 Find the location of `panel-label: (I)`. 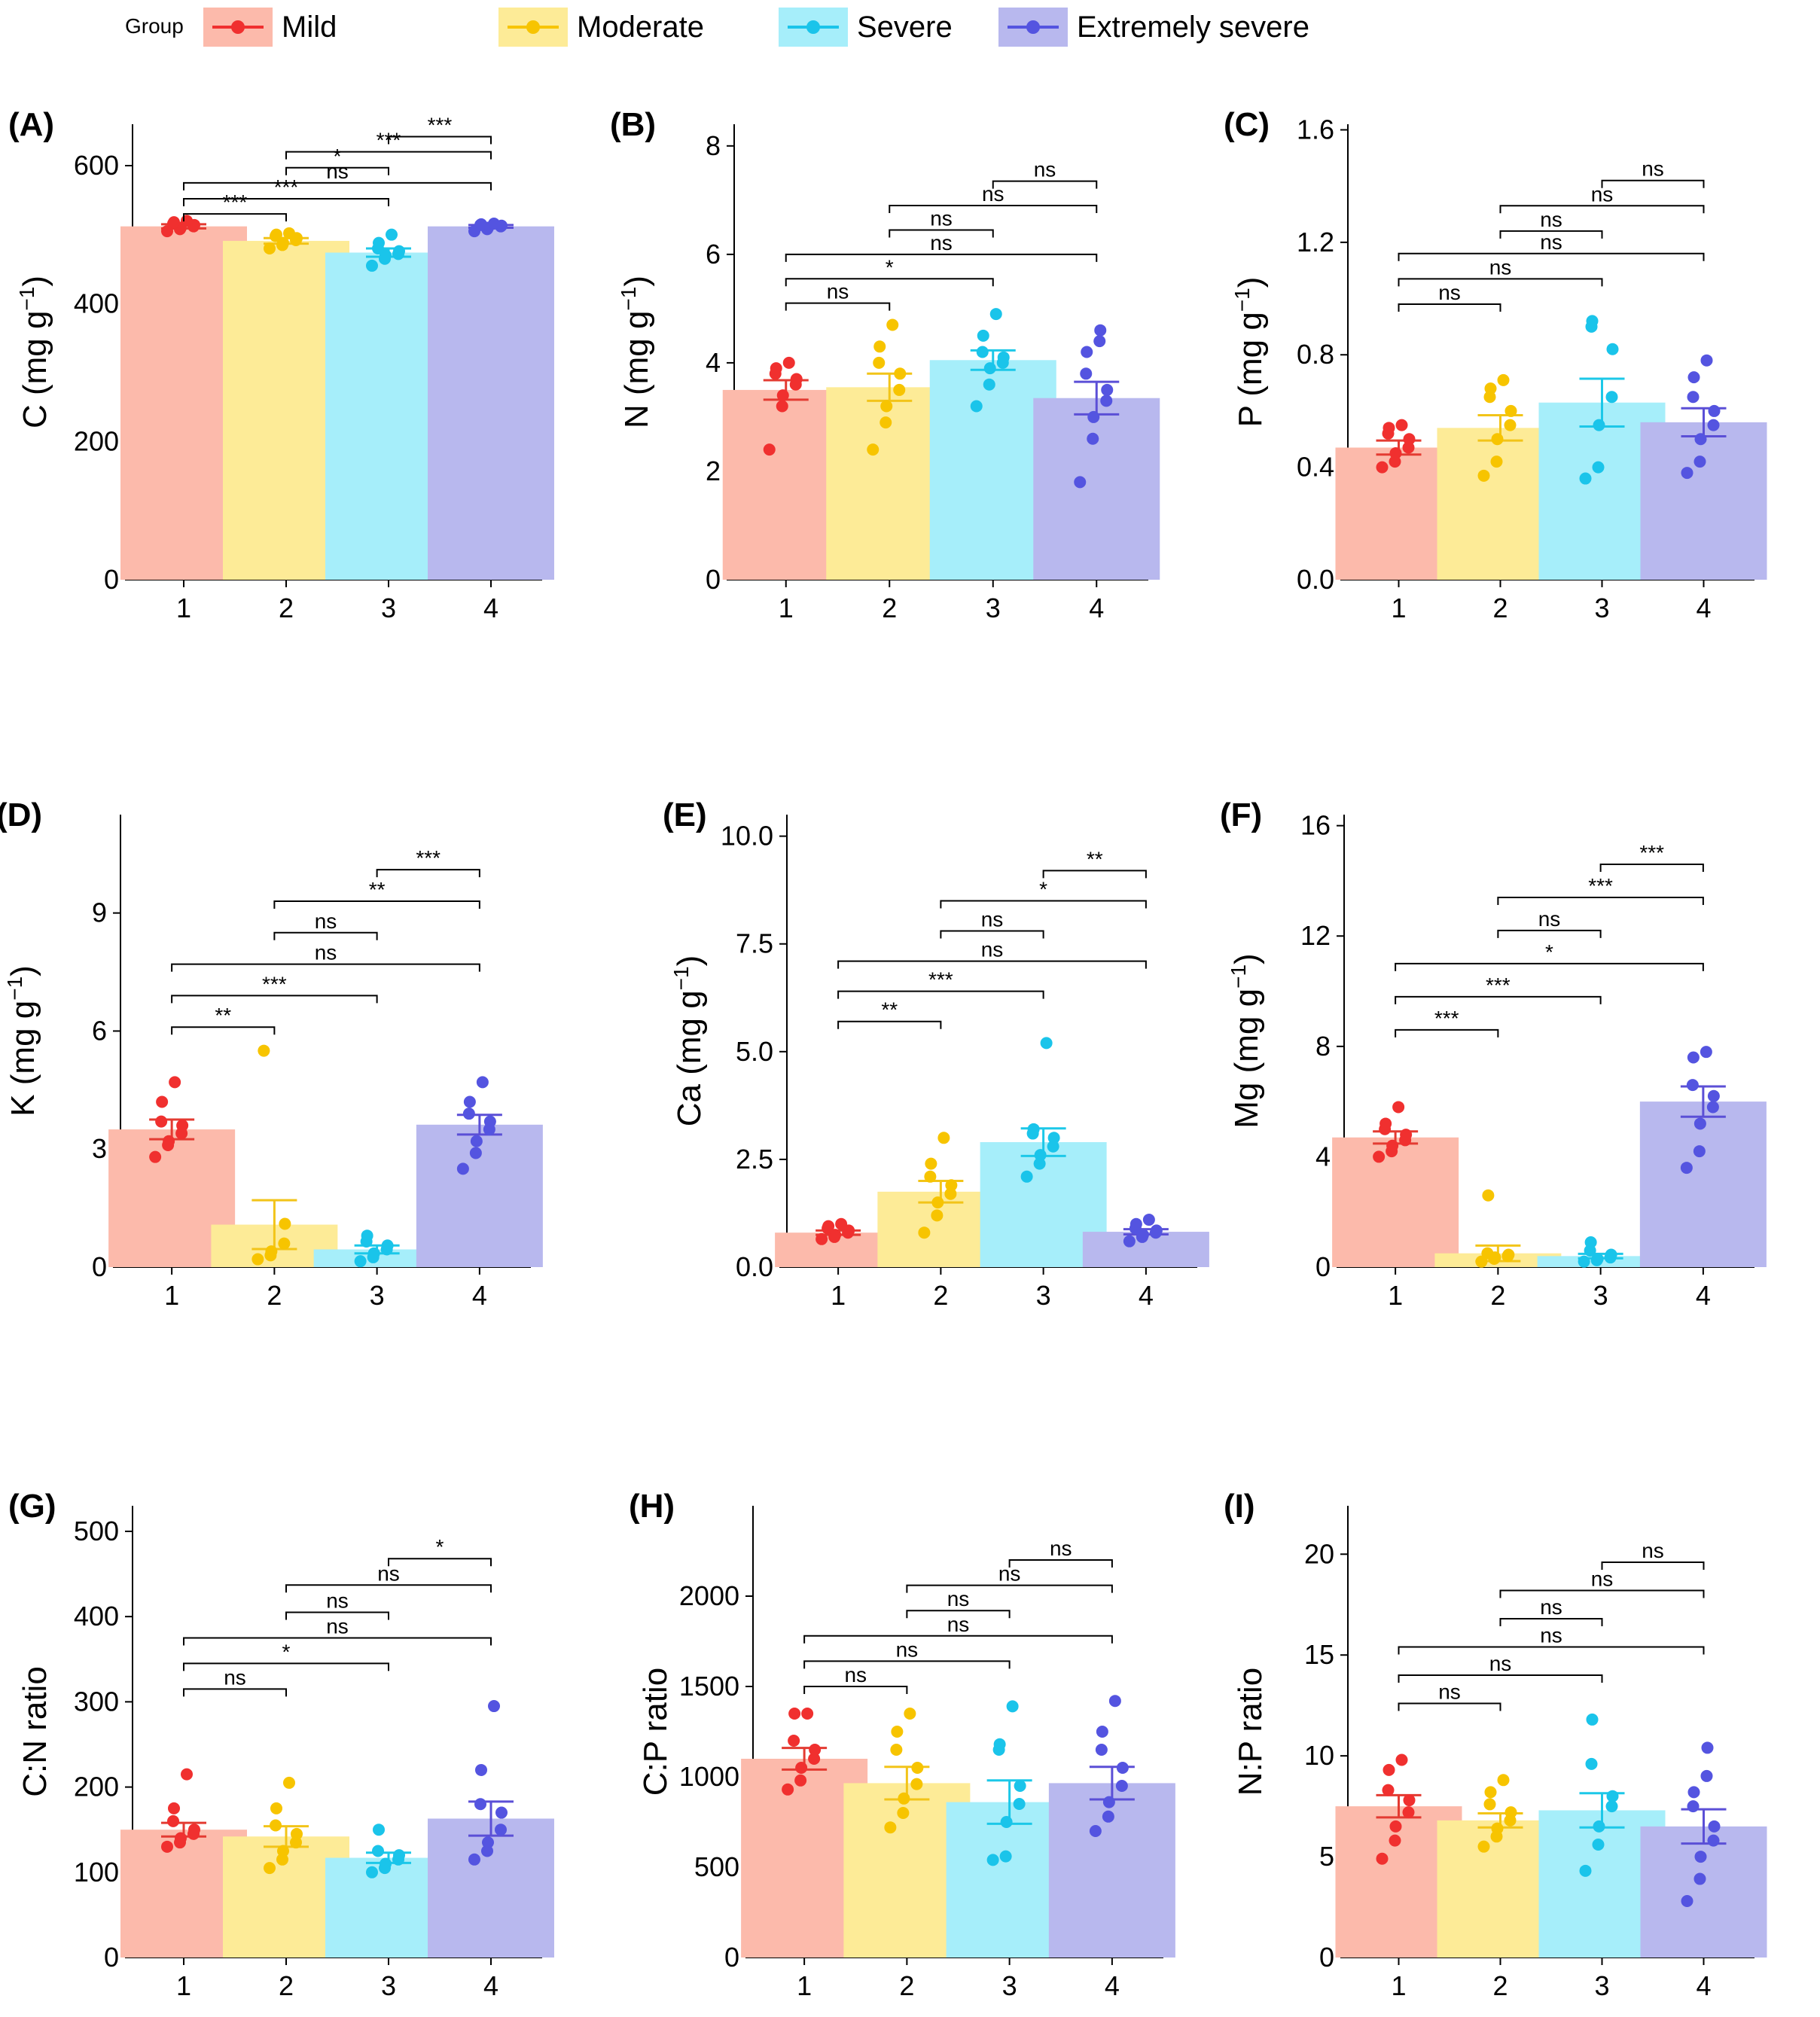

panel-label: (I) is located at coordinates (1239, 1506).